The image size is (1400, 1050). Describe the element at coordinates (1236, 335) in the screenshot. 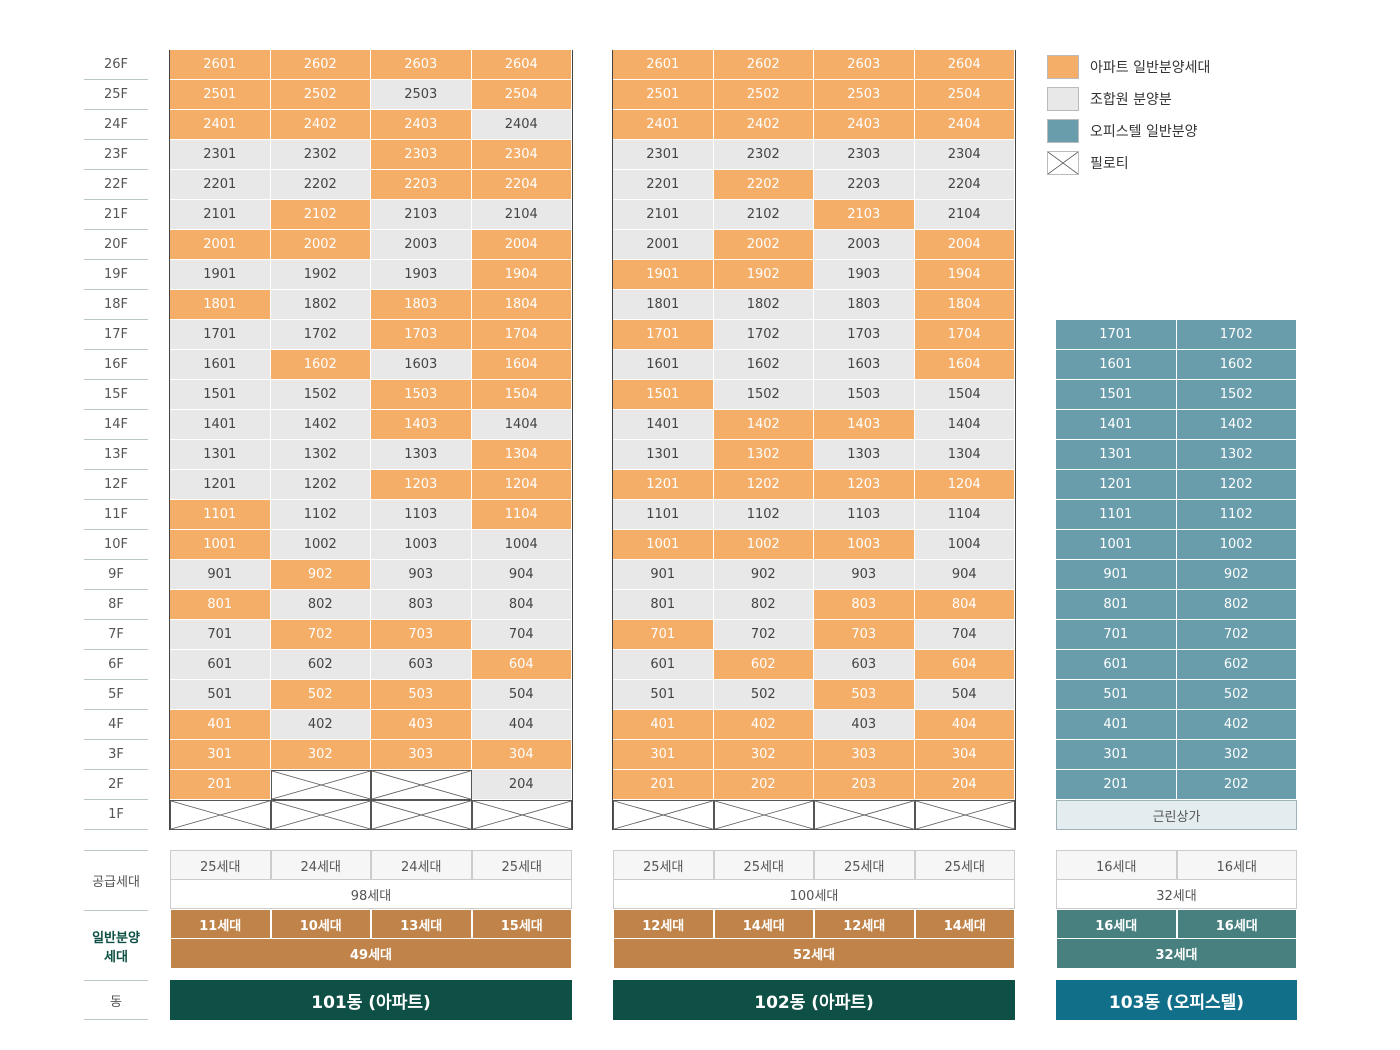

I see `unit-cell: 1702` at that location.